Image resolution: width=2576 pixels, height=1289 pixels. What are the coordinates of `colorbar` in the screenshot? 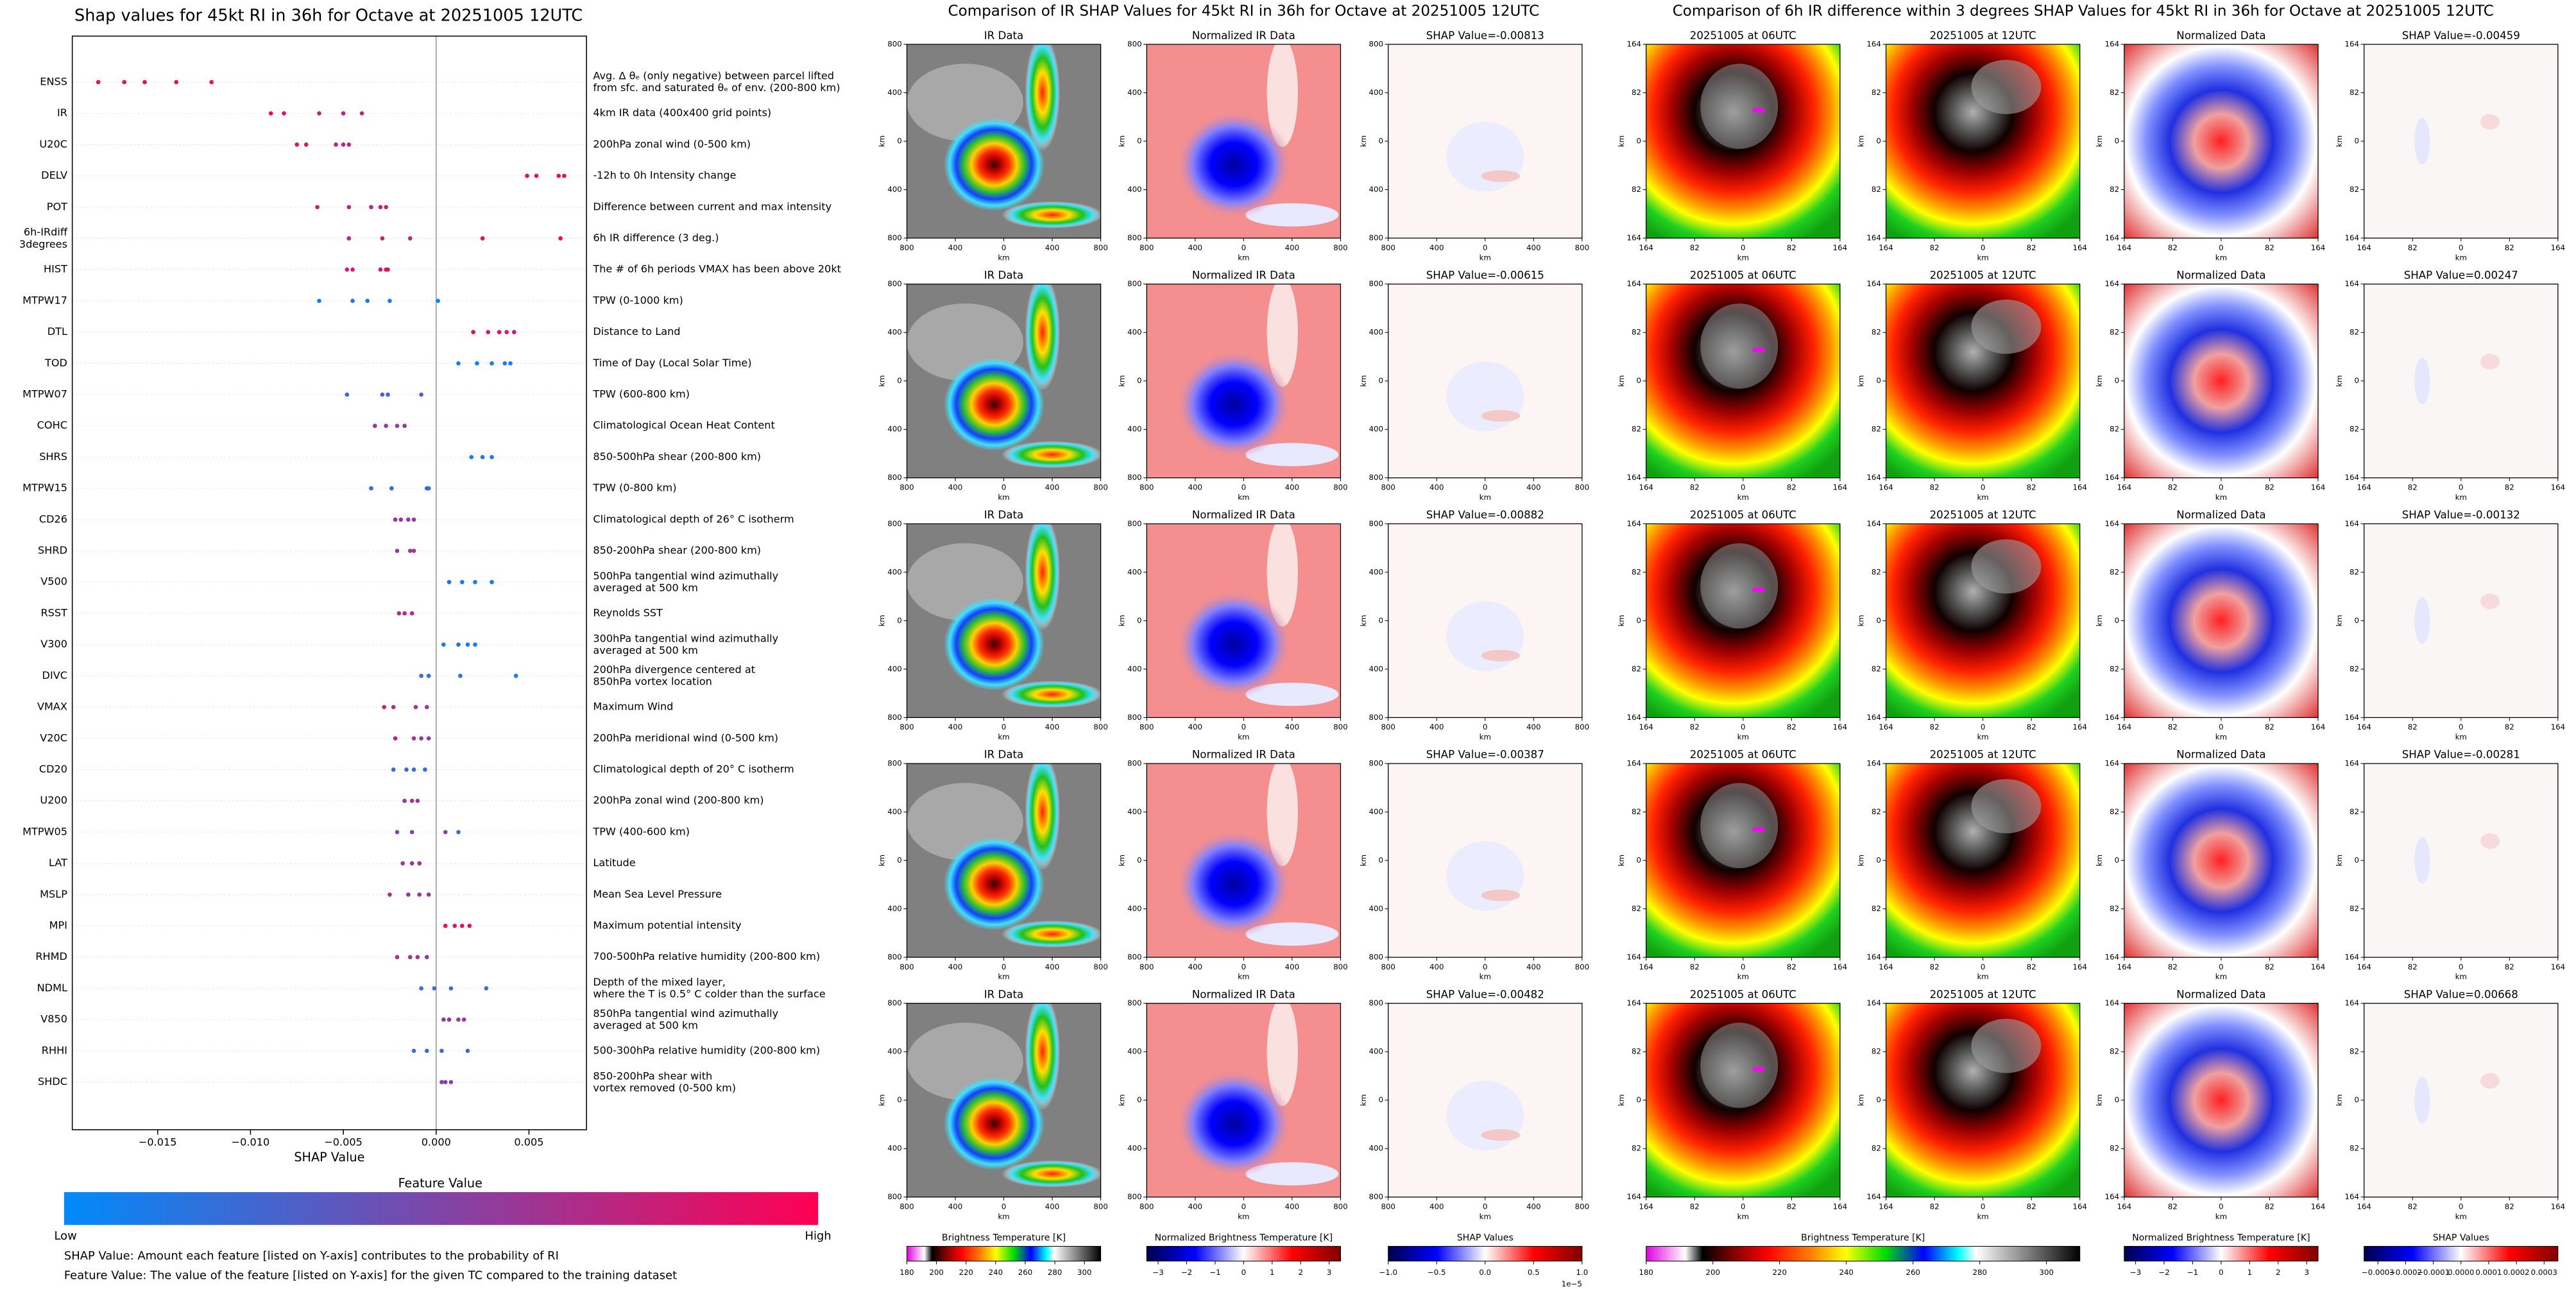 It's located at (2461, 1254).